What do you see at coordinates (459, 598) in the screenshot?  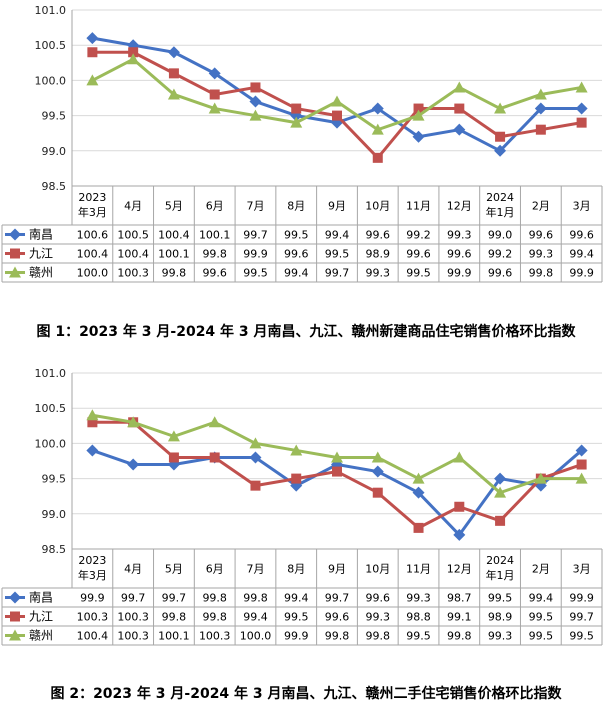 I see `c2-table-cell: 98.7` at bounding box center [459, 598].